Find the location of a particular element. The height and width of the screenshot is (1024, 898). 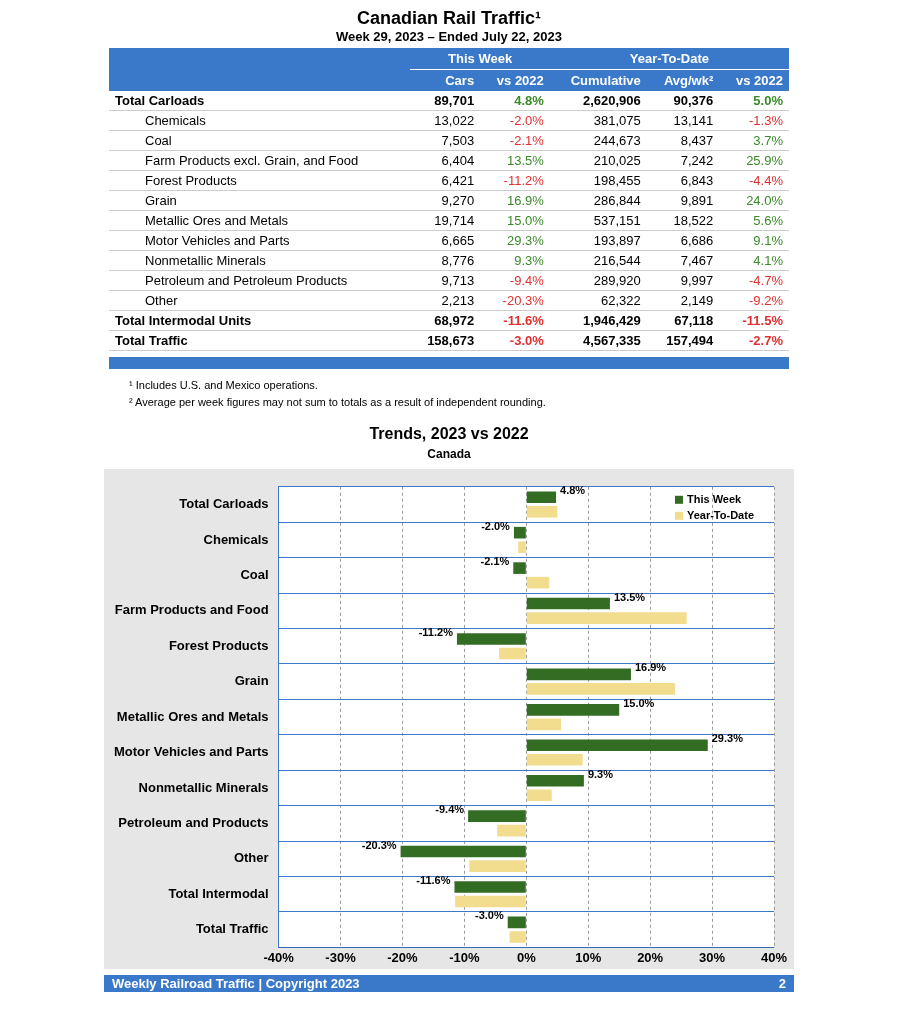

category-label: Total Intermodal Units is located at coordinates (183, 321).